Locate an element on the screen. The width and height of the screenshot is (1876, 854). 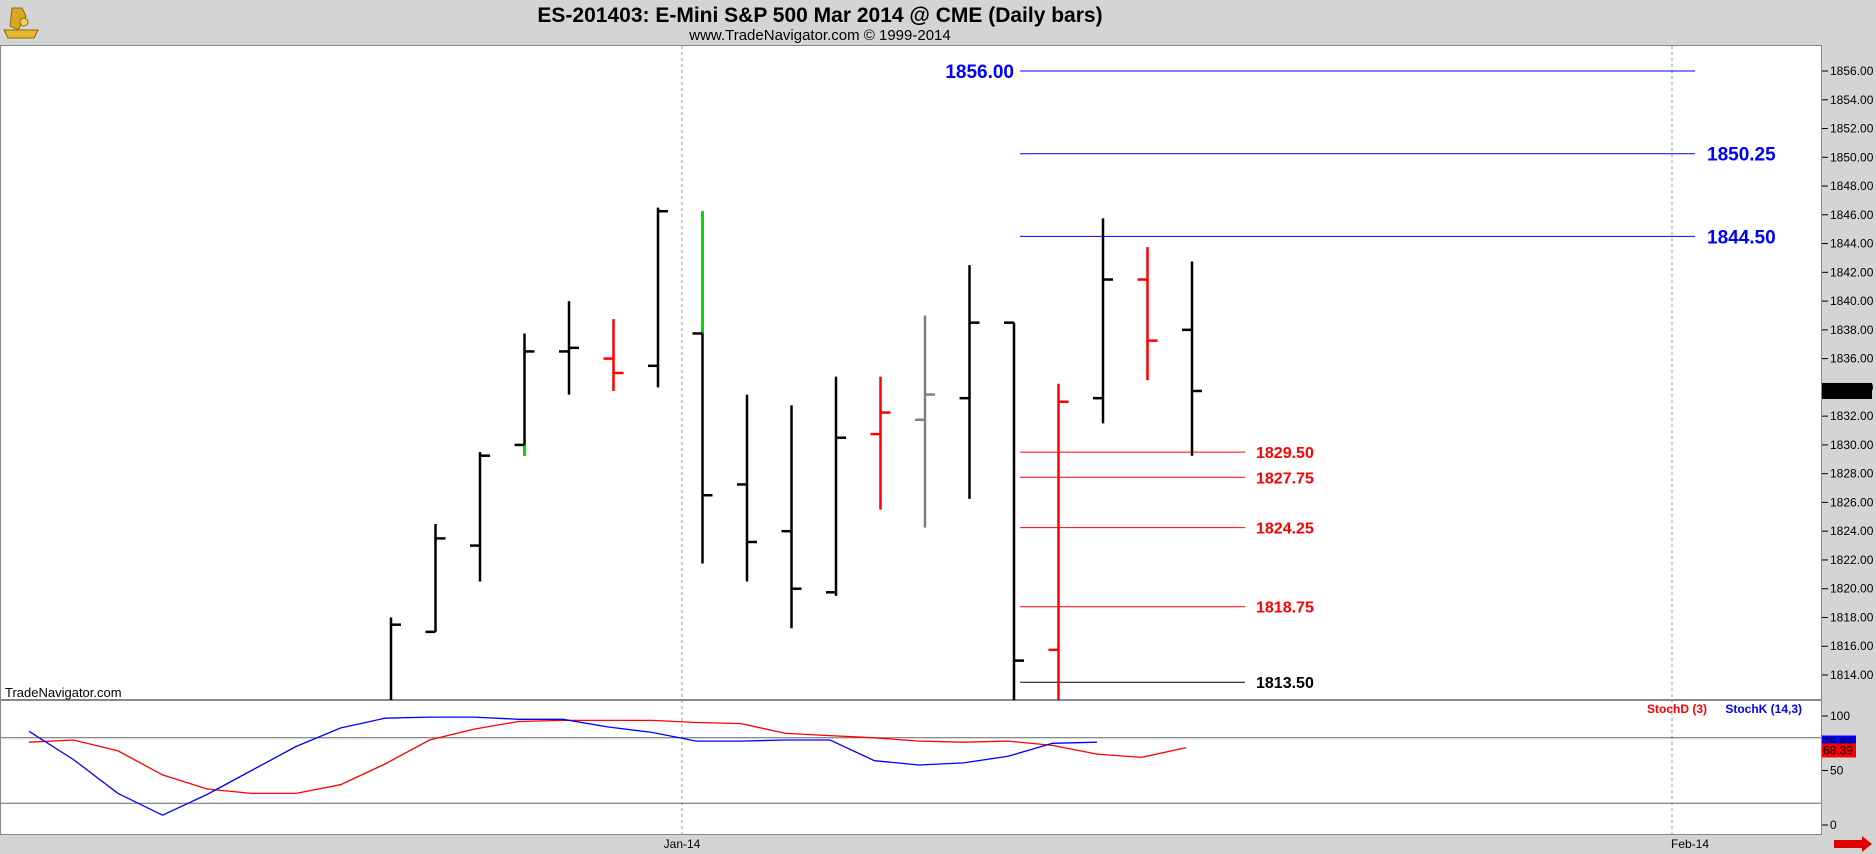
y-tick-label: 1836.00 is located at coordinates (1852, 359).